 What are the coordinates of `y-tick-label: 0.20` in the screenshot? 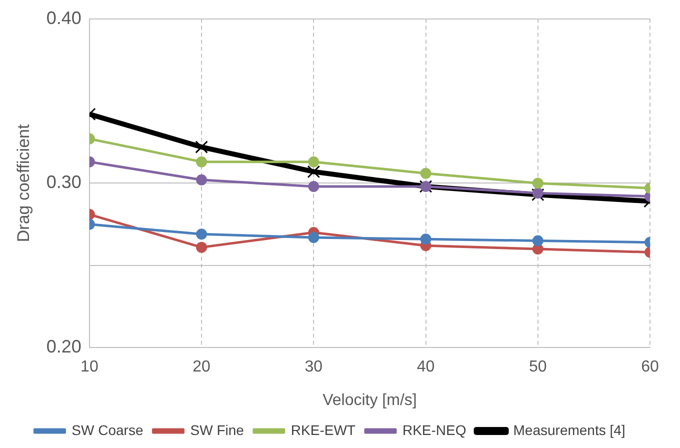 It's located at (64, 346).